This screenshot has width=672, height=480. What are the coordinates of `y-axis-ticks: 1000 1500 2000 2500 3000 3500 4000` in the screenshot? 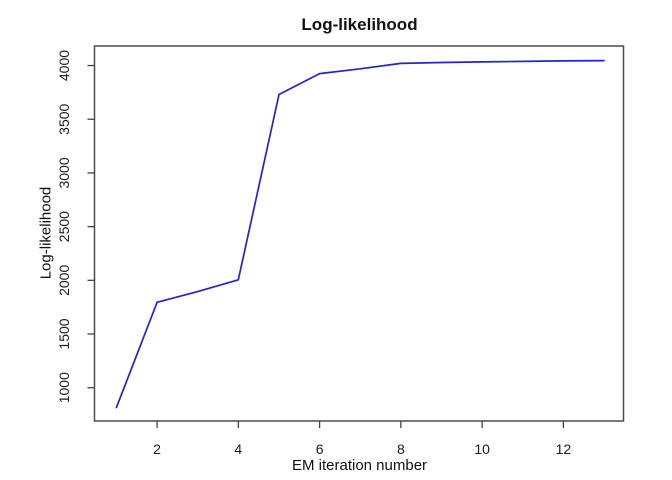 It's located at (75, 226).